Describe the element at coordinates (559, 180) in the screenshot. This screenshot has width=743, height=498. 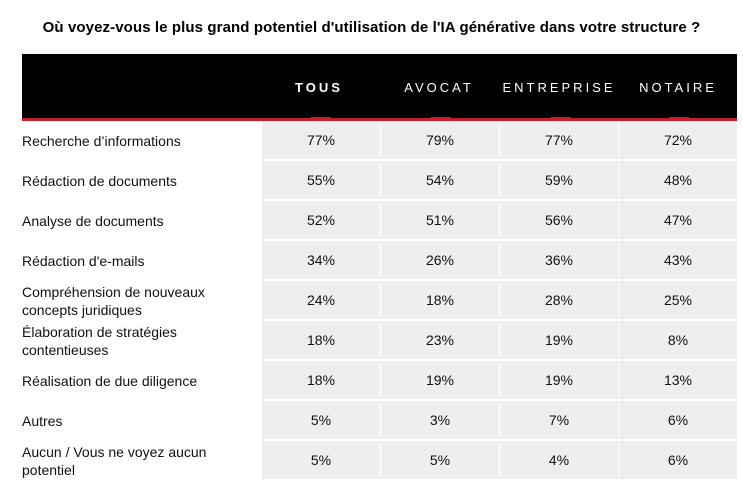
I see `value-cell: 59%` at that location.